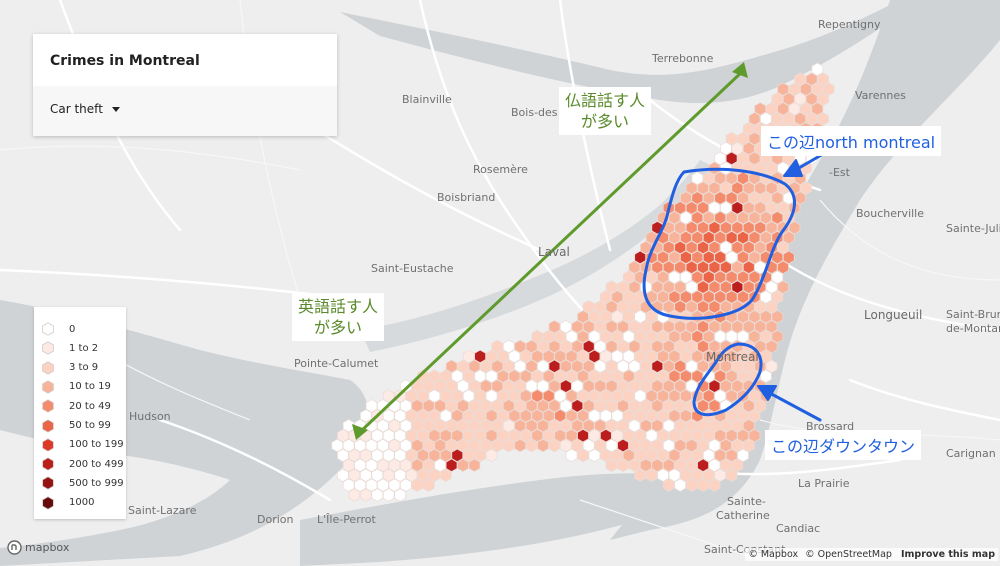  Describe the element at coordinates (630, 52) in the screenshot. I see `river-north` at that location.